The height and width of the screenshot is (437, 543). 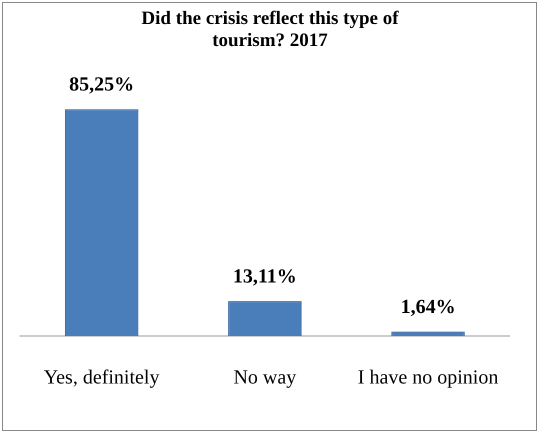 What do you see at coordinates (264, 377) in the screenshot?
I see `x-tick-label: No way` at bounding box center [264, 377].